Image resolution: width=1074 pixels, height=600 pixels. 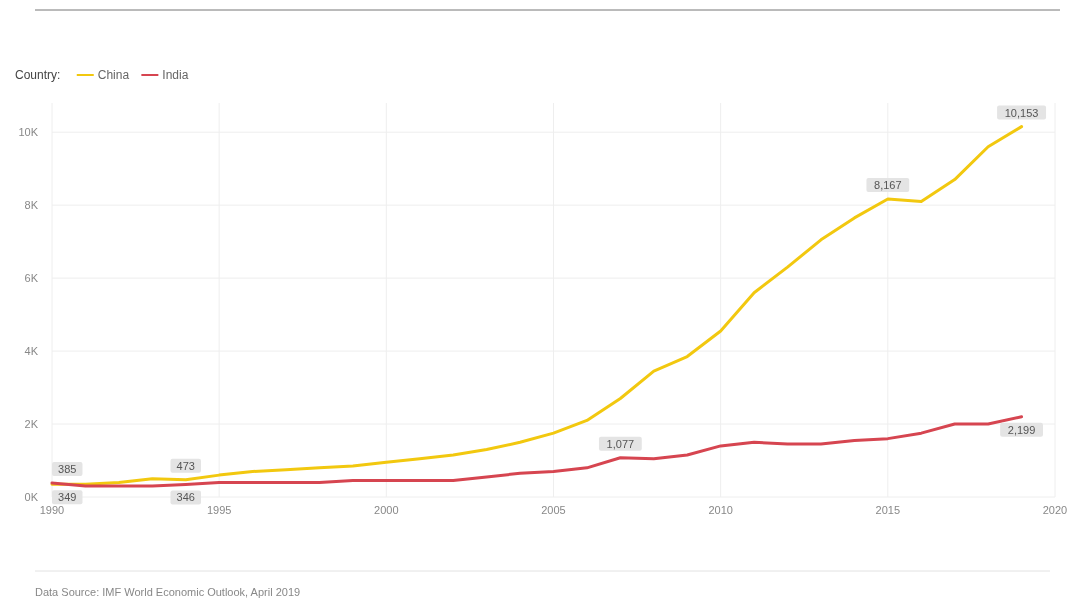 What do you see at coordinates (620, 443) in the screenshot?
I see `data-label: 1,077` at bounding box center [620, 443].